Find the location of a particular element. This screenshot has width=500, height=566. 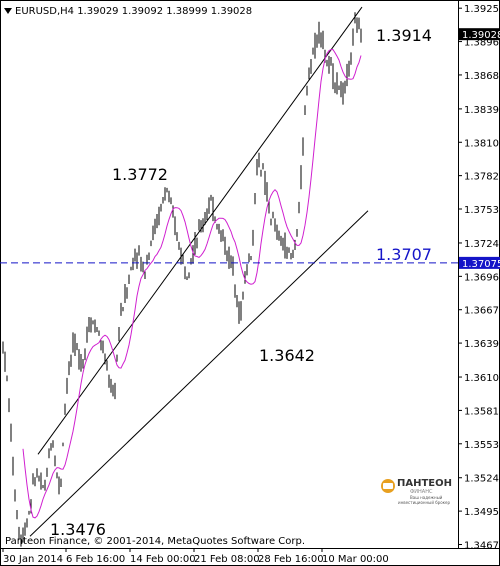

annotation-swing-high: 1.3772 is located at coordinates (140, 174).